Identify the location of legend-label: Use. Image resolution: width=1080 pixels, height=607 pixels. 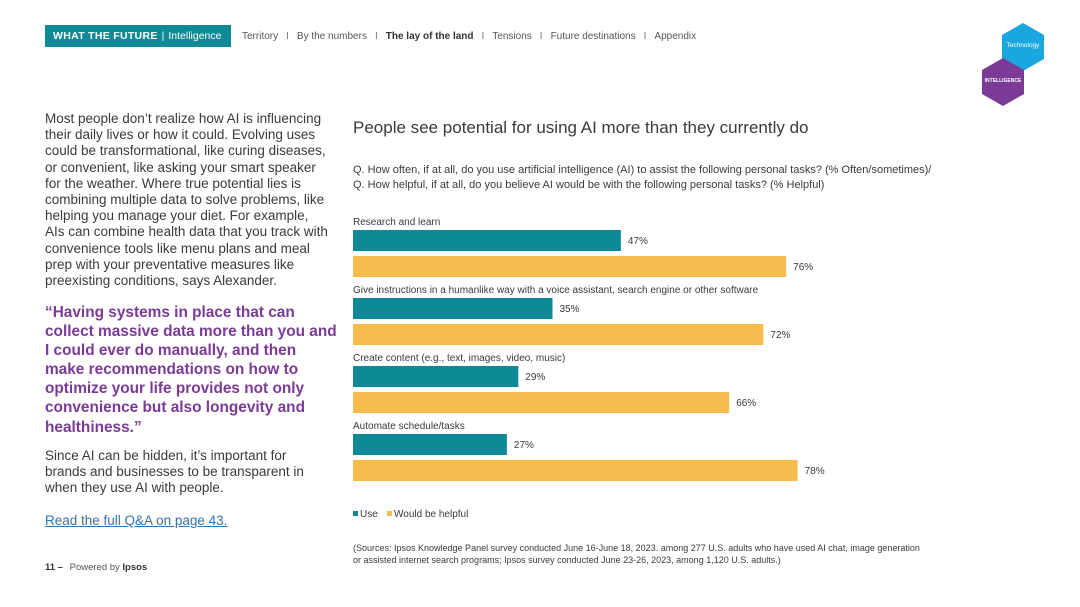
(369, 514).